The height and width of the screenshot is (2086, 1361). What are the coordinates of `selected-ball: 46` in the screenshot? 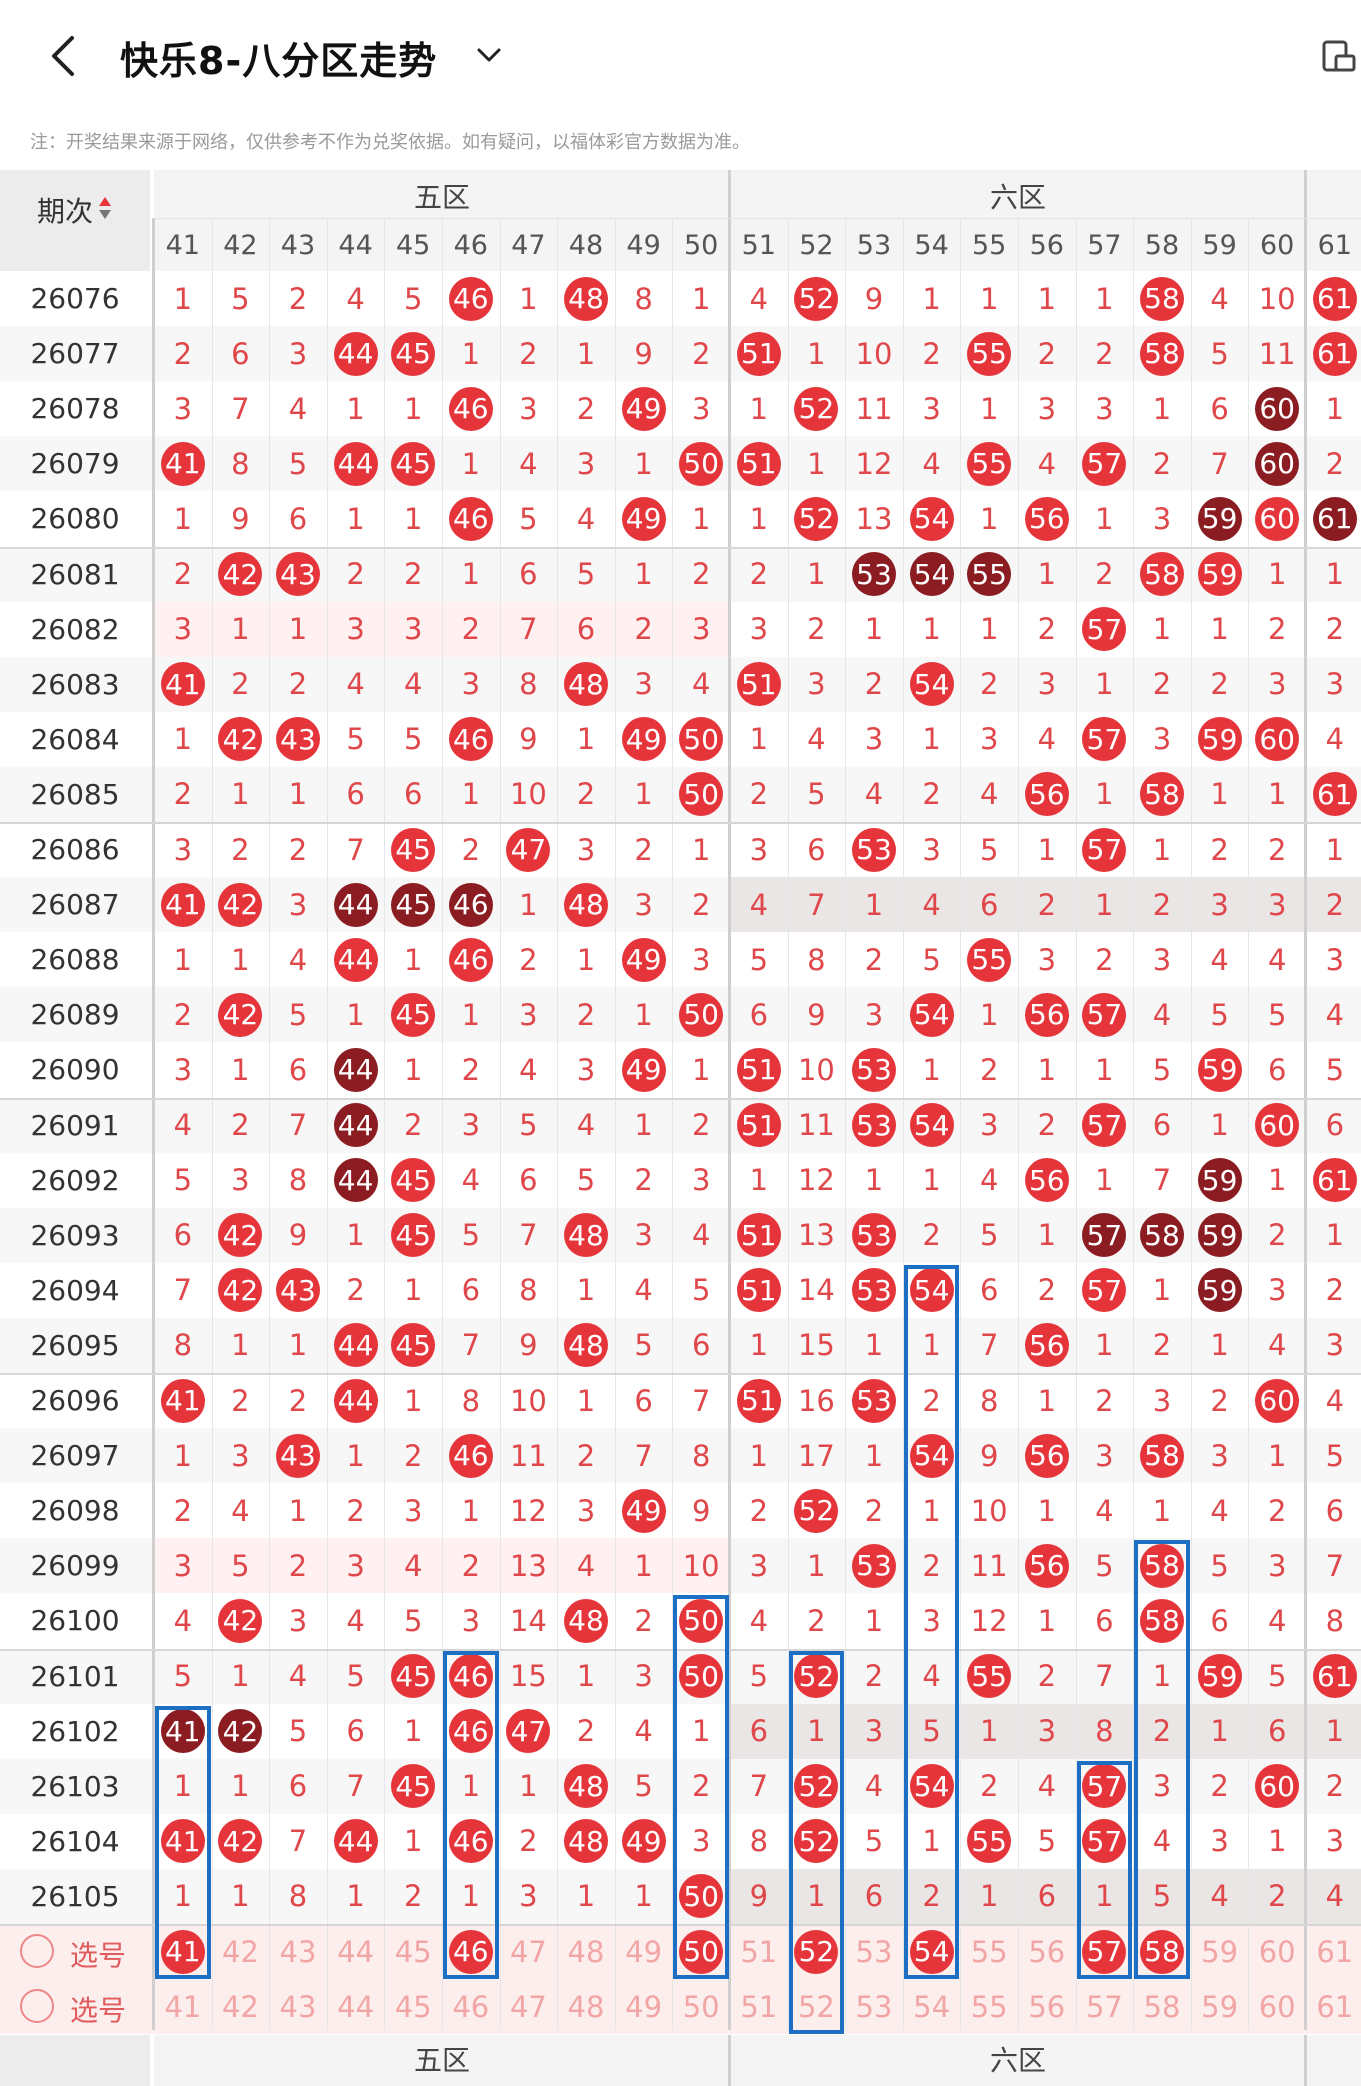 It's located at (470, 1951).